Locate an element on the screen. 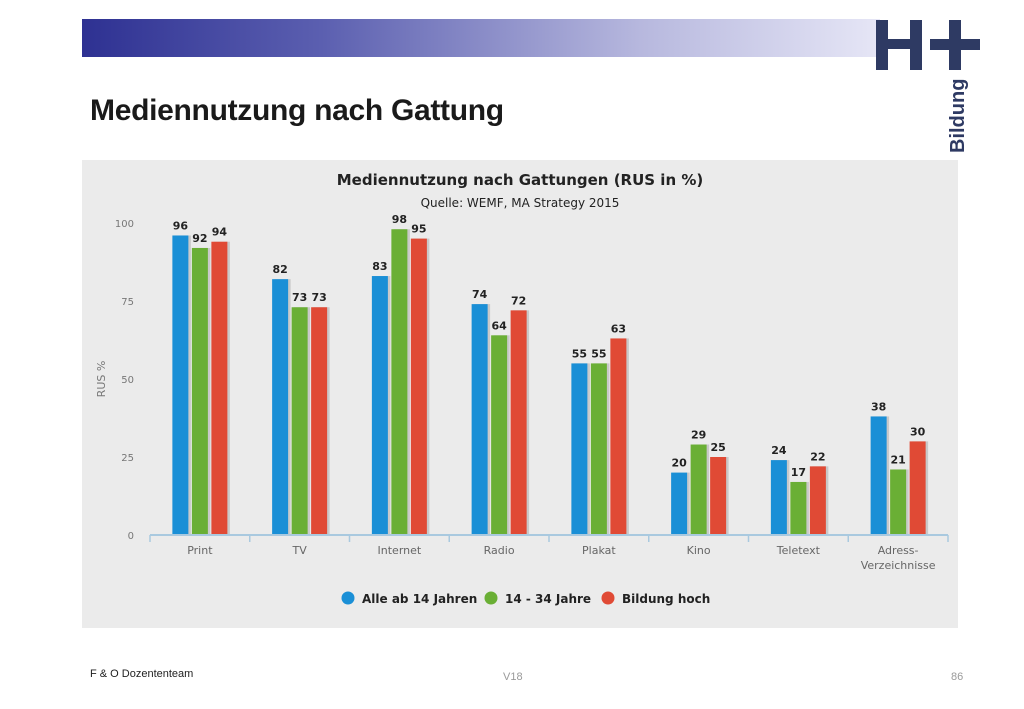 This screenshot has height=709, width=1024. bar-value-label: 38 is located at coordinates (878, 406).